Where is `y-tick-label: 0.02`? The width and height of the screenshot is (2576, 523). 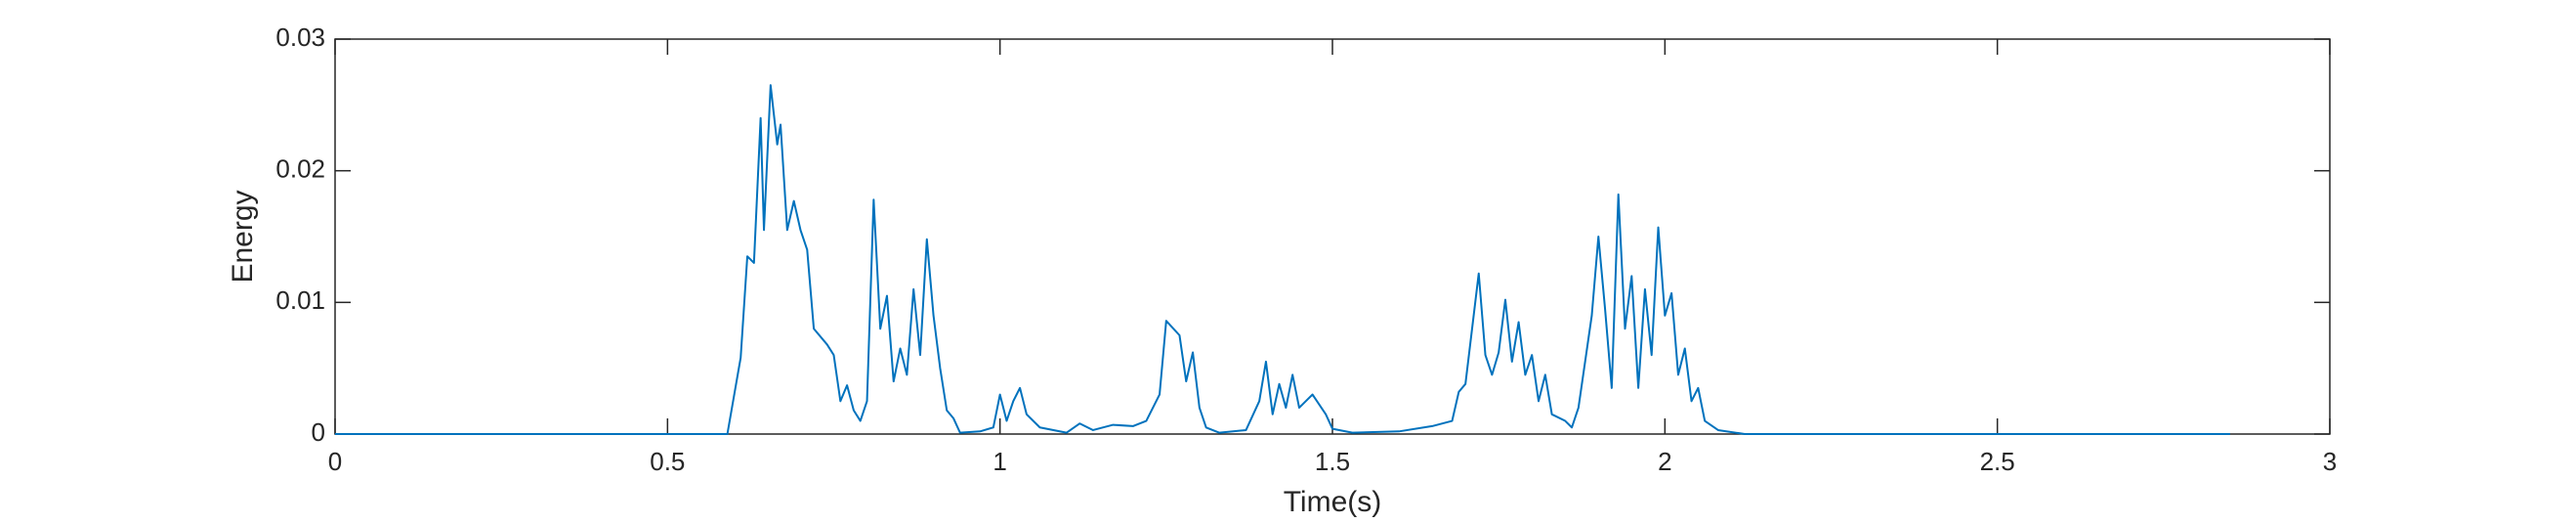
y-tick-label: 0.02 is located at coordinates (300, 169).